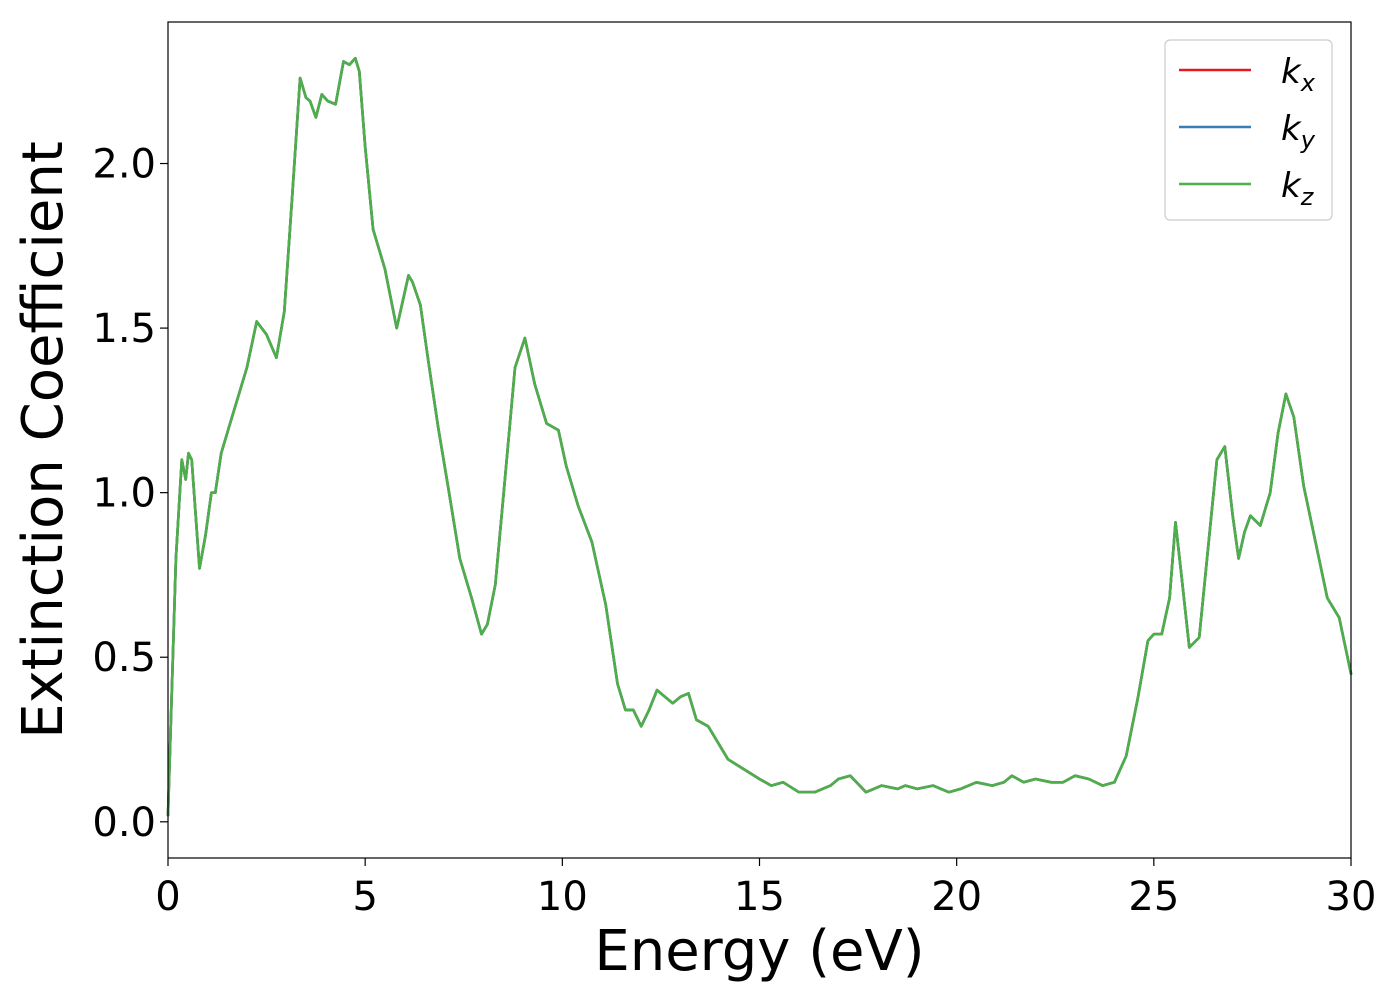 This screenshot has width=1400, height=1000. What do you see at coordinates (124, 823) in the screenshot?
I see `y-tick-label: 0.0` at bounding box center [124, 823].